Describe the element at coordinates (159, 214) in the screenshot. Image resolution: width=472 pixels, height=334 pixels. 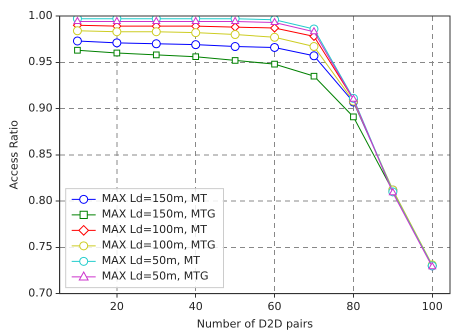
I see `legend-label: MAX Ld=150m, MTG` at that location.